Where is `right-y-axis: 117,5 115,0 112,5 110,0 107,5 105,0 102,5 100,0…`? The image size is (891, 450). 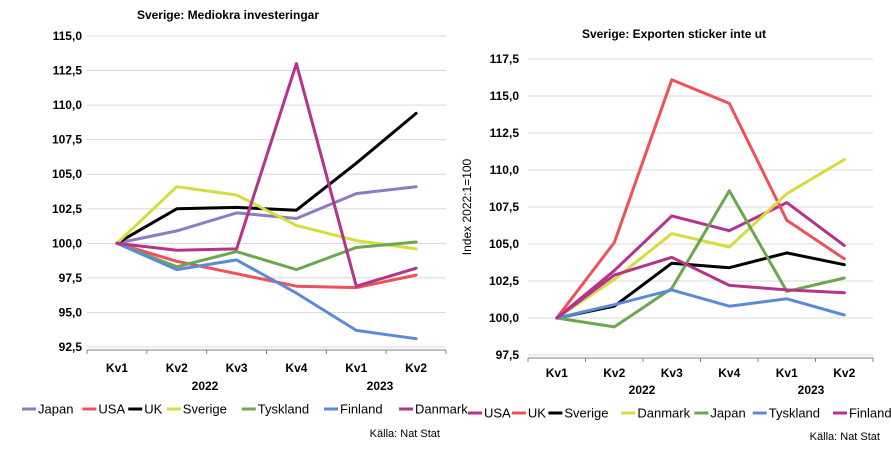
right-y-axis: 117,5 115,0 112,5 110,0 107,5 105,0 102,5 100,0… is located at coordinates (504, 207).